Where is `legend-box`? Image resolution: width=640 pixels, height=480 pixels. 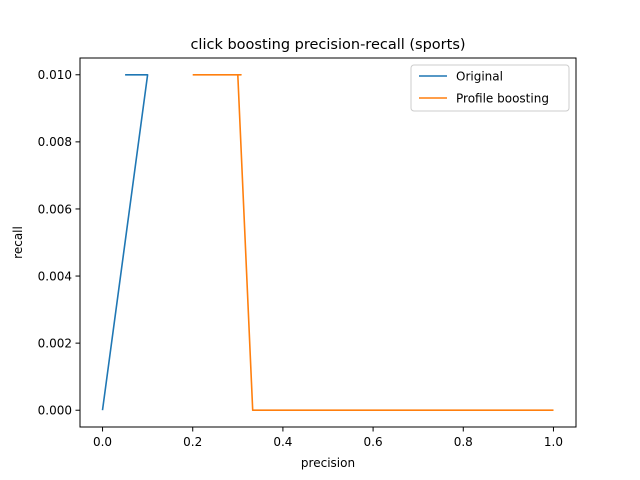
legend-box is located at coordinates (490, 88).